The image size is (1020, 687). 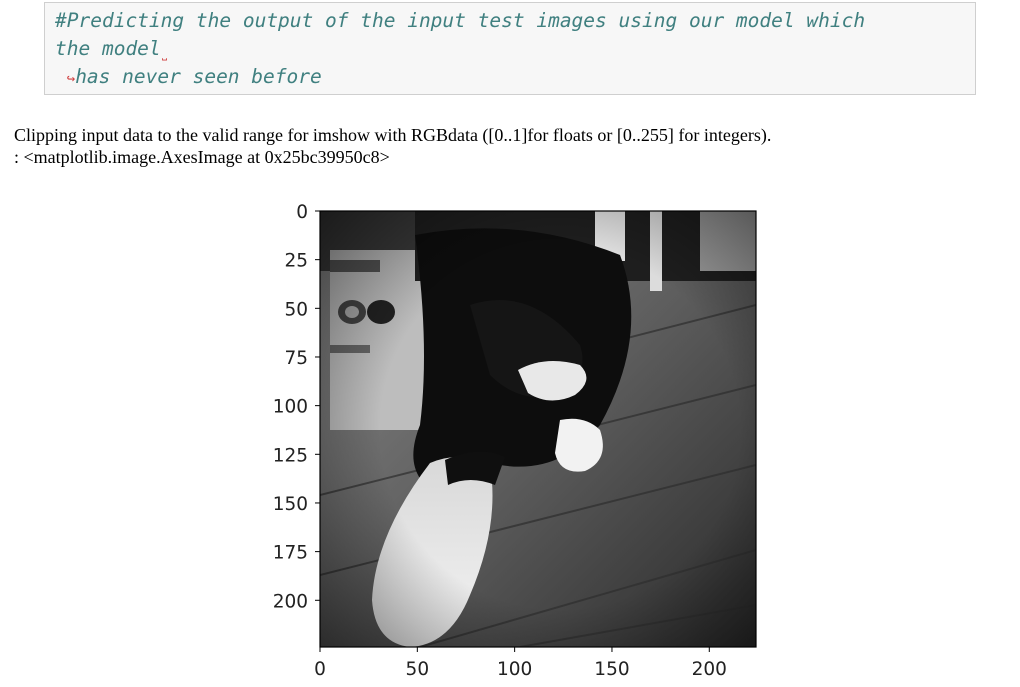 I want to click on y-tick-label: 200, so click(x=290, y=601).